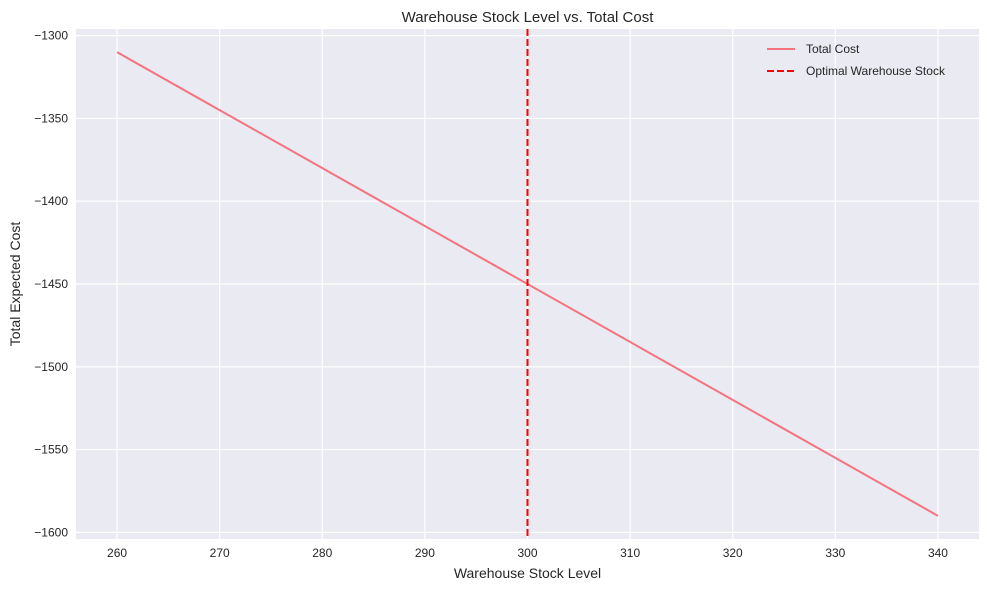 This screenshot has height=590, width=989. I want to click on y-tick-label: −1300, so click(51, 36).